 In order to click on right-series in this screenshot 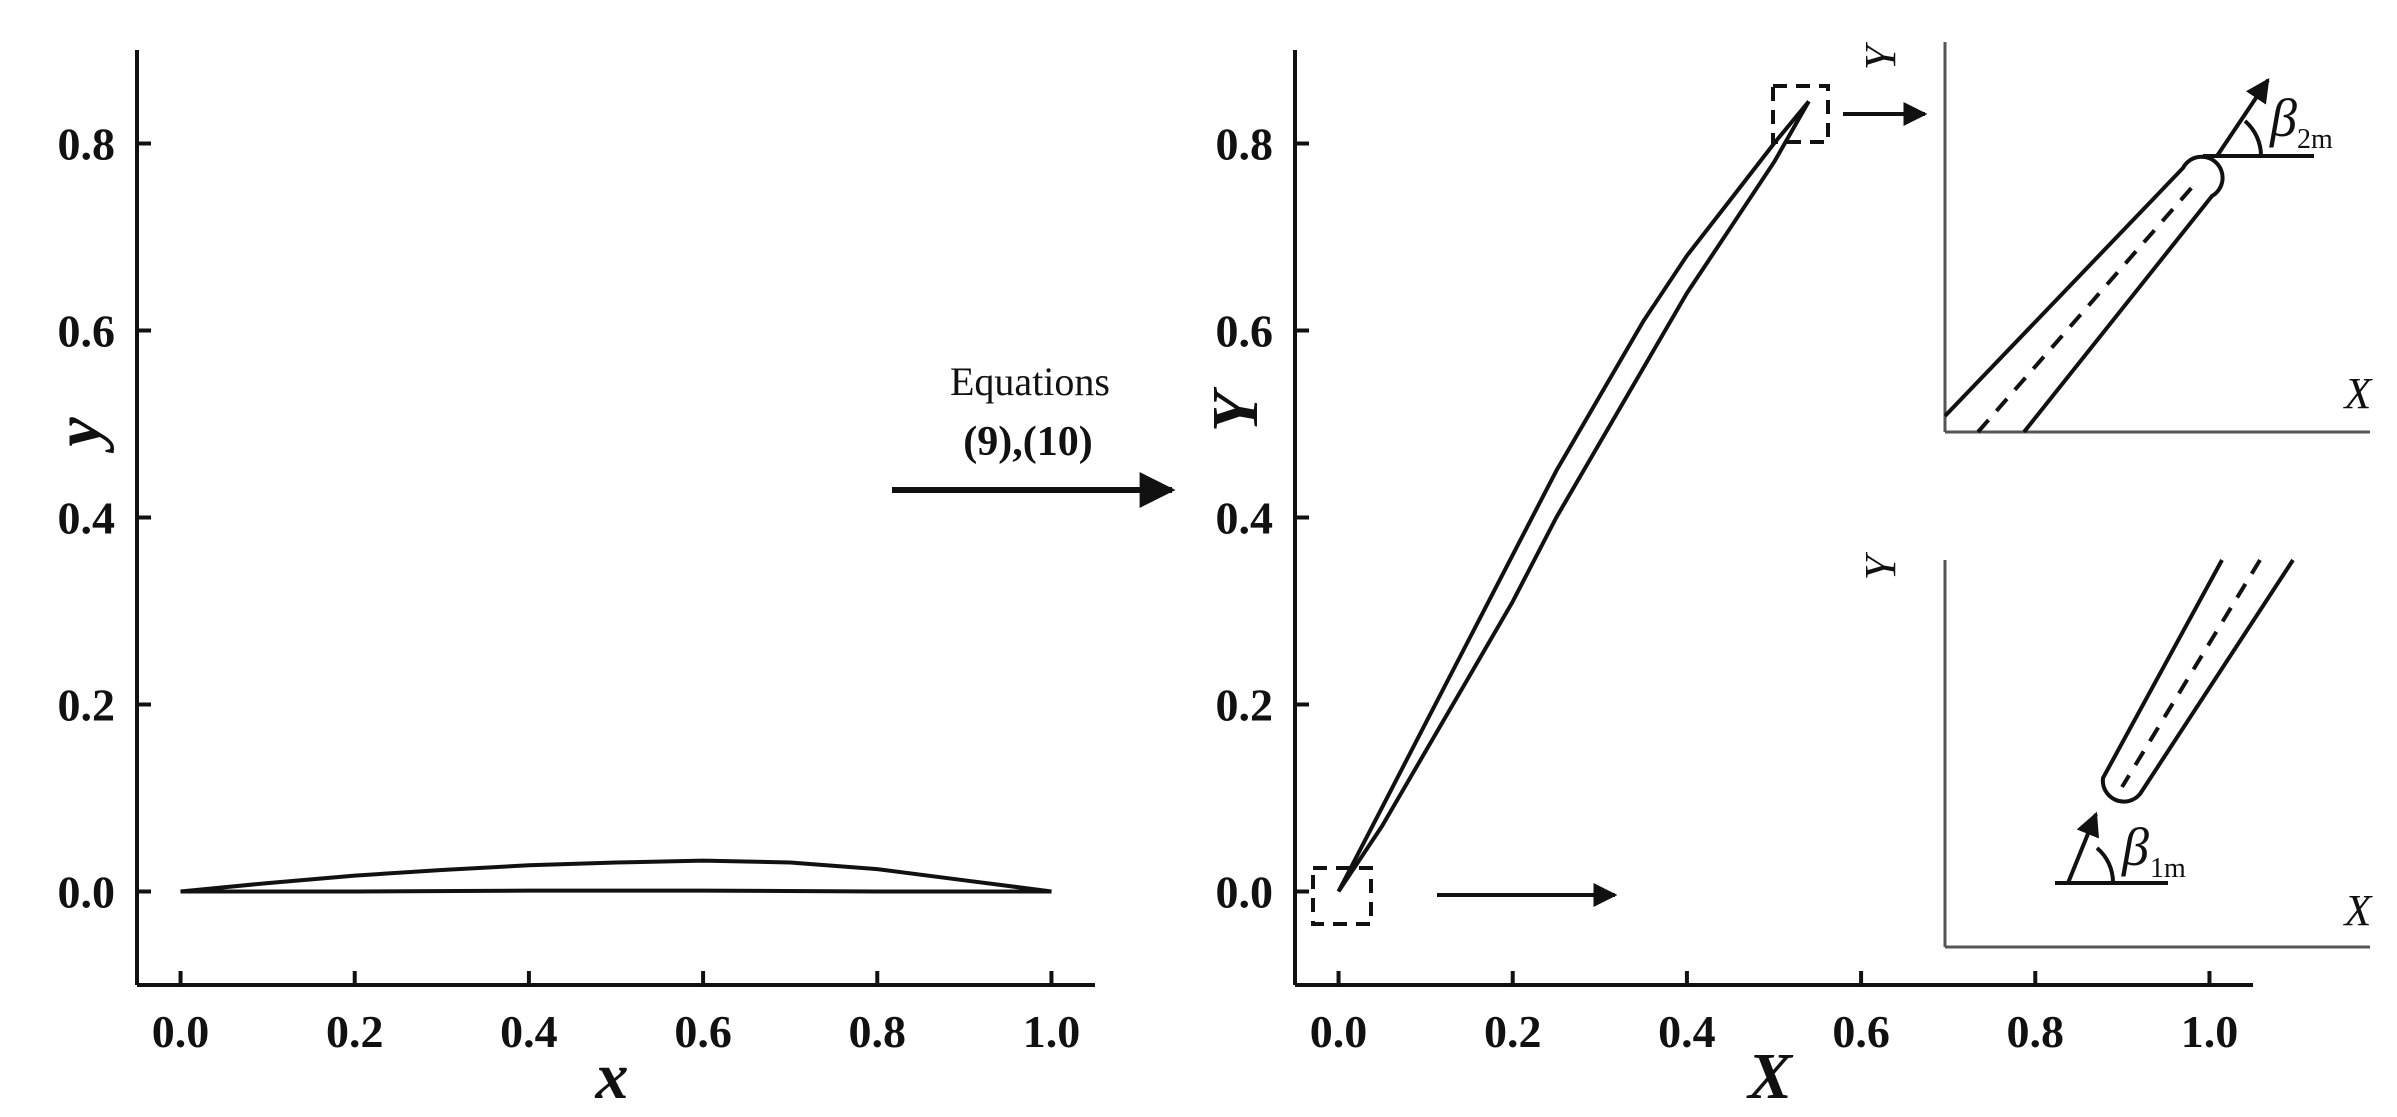, I will do `click(1573, 496)`.